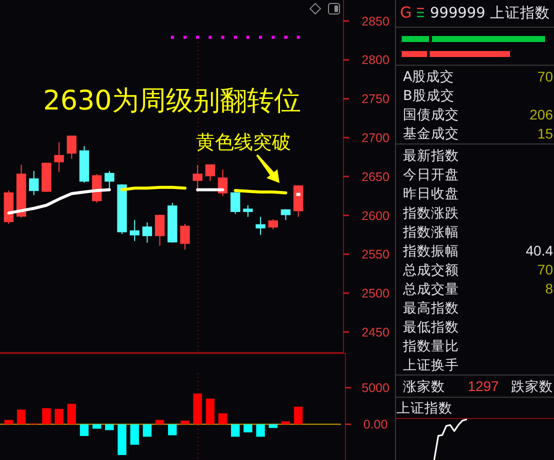  Describe the element at coordinates (483, 386) in the screenshot. I see `text: 1297` at that location.